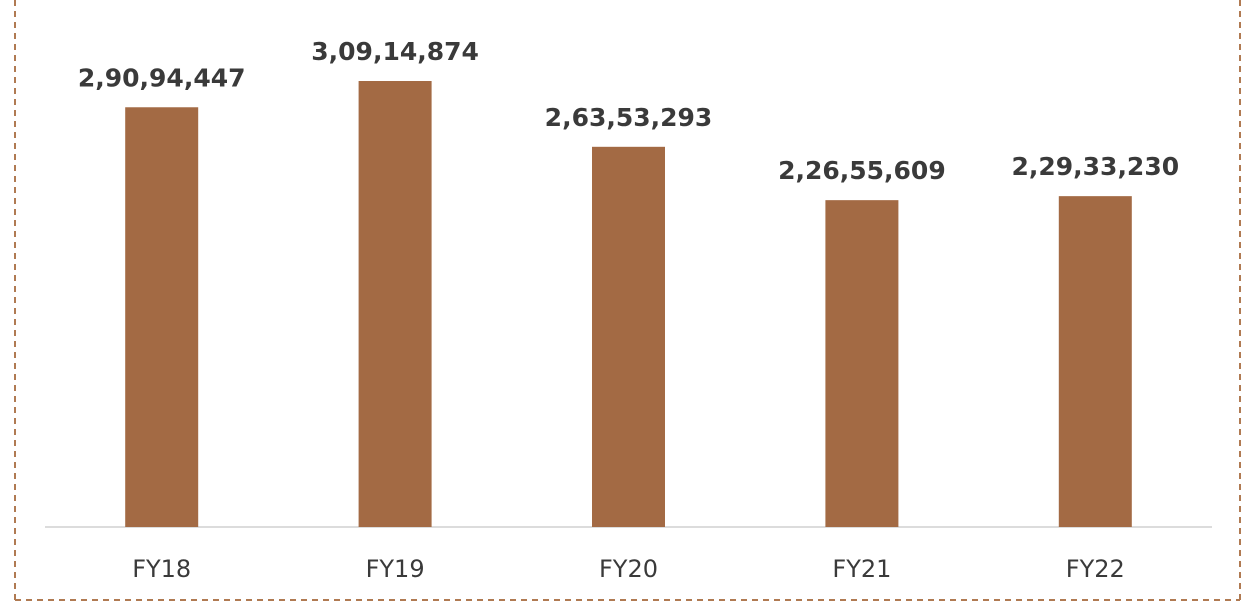 The image size is (1249, 602). I want to click on x-tick-label: FY22, so click(1095, 569).